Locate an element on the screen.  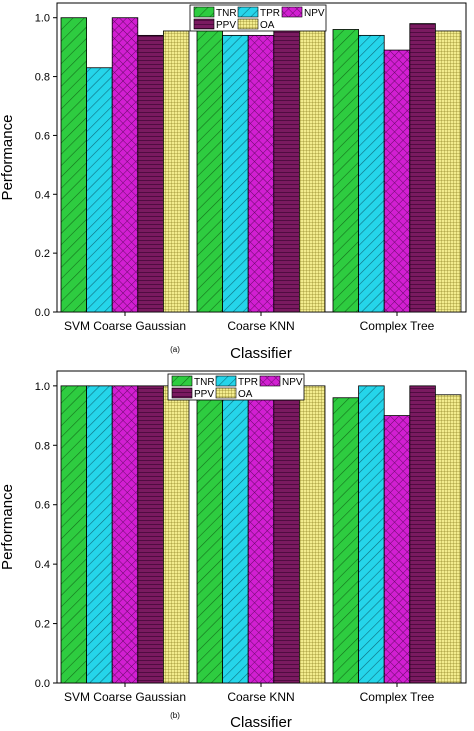
panel-label: (b) is located at coordinates (175, 715).